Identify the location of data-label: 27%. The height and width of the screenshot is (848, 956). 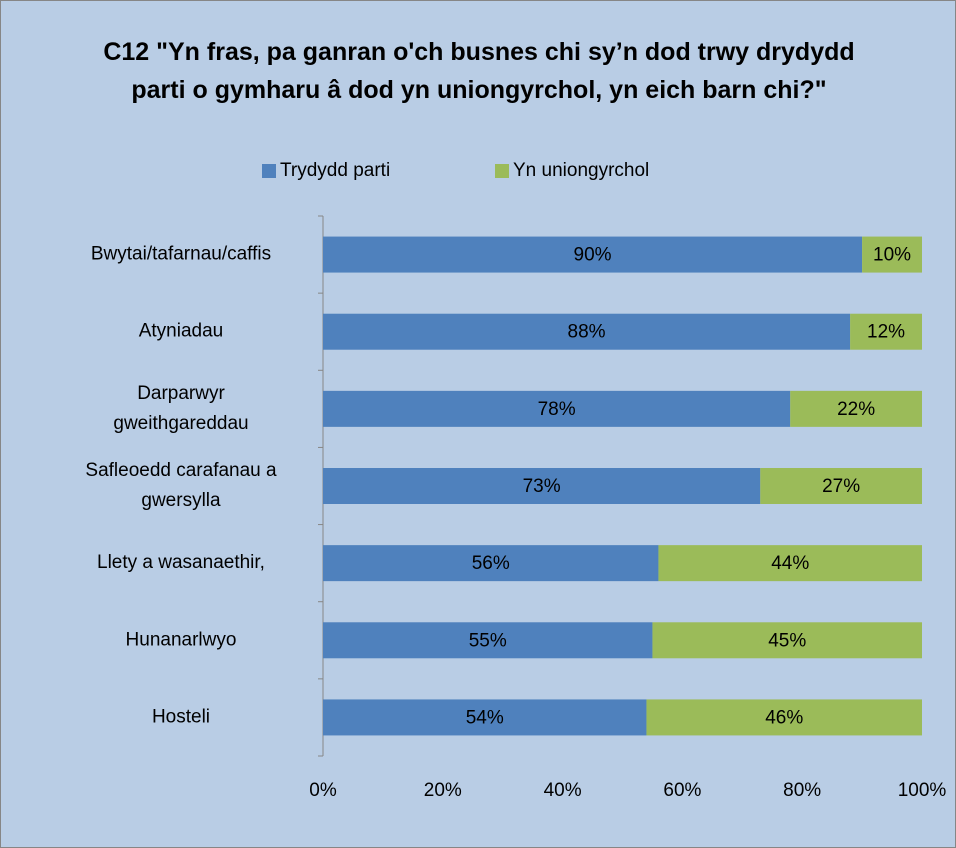
(841, 486).